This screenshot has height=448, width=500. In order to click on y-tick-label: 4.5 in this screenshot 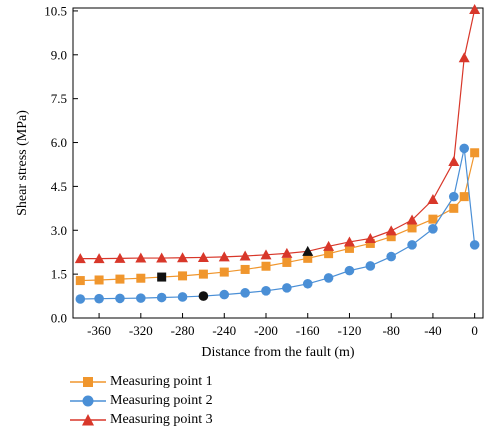, I will do `click(59, 186)`.